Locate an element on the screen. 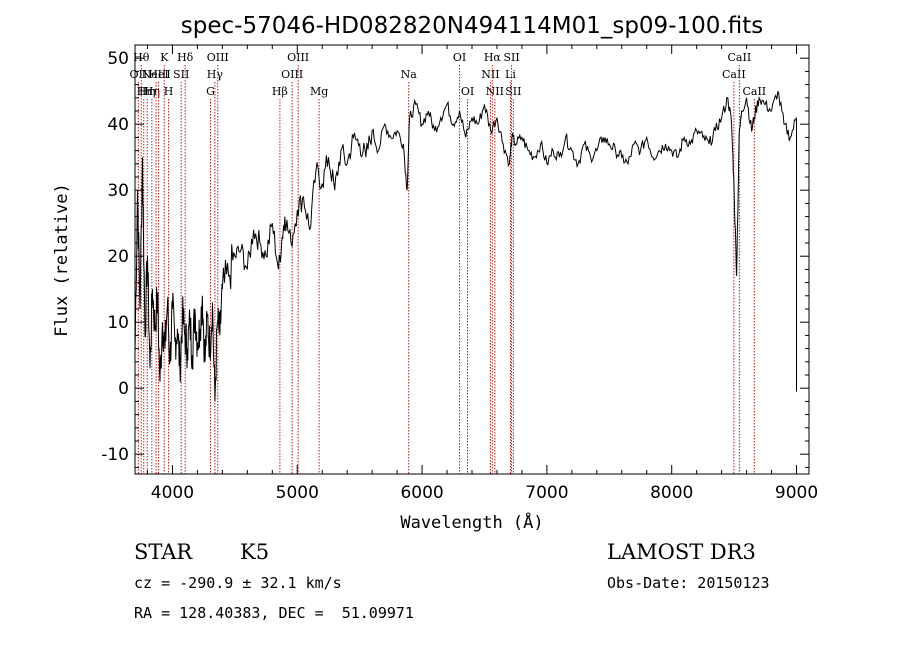 The height and width of the screenshot is (649, 900). x-tick-label: 4000 is located at coordinates (172, 493).